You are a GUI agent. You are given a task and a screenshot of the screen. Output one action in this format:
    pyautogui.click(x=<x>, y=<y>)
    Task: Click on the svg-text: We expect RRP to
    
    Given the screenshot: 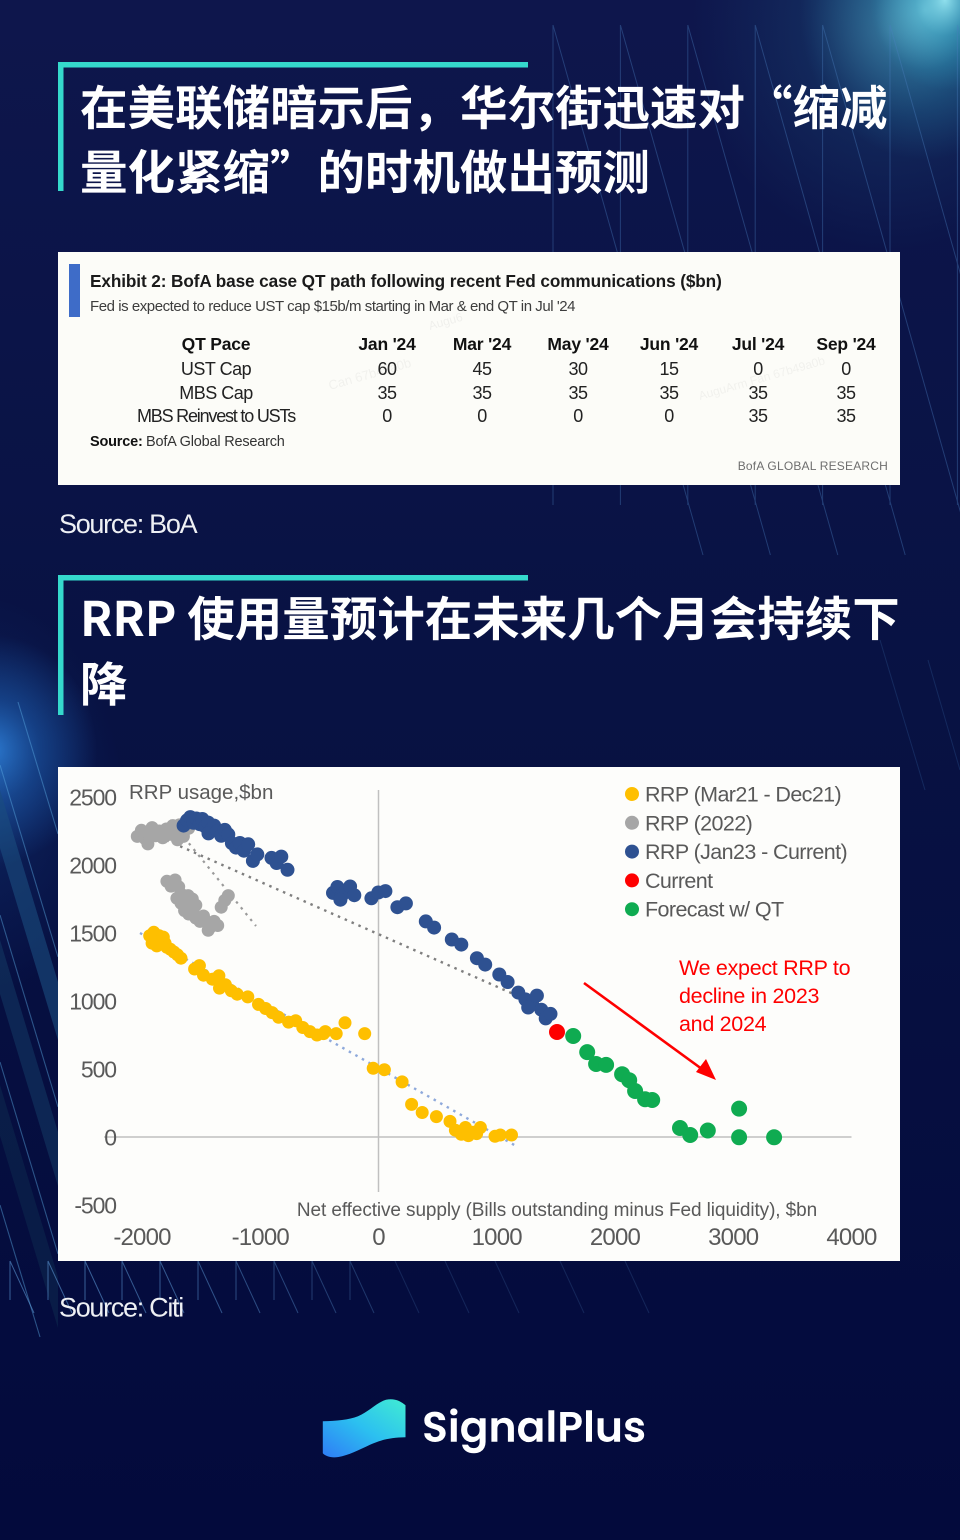 What is the action you would take?
    pyautogui.click(x=765, y=968)
    